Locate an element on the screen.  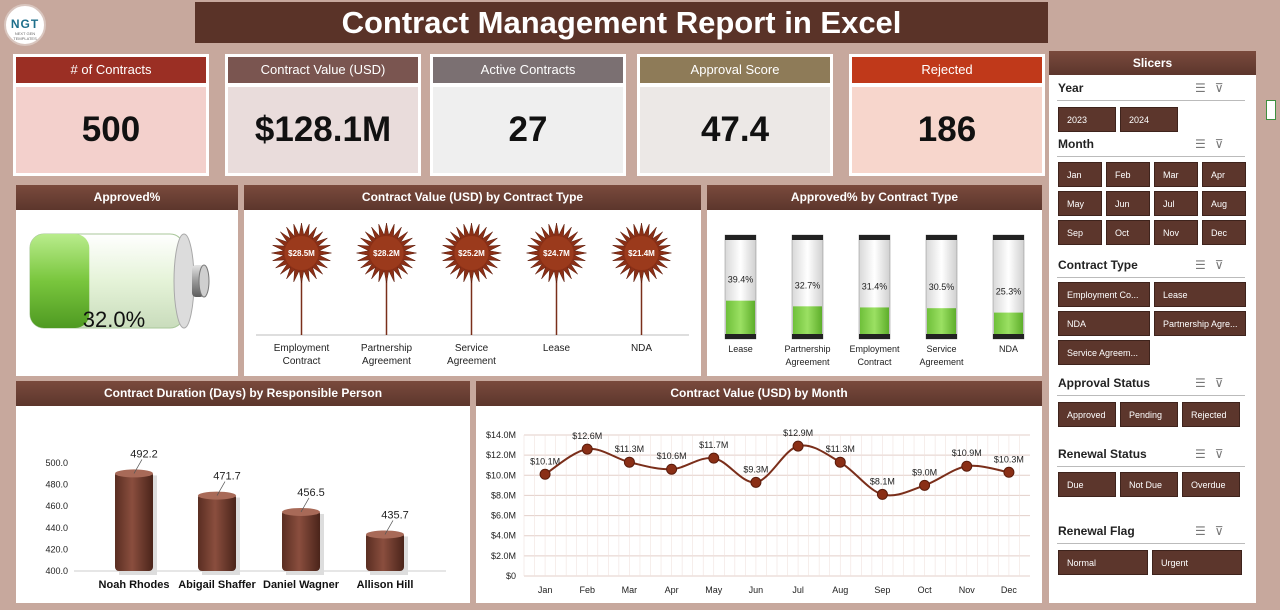
slicer-button: Overdue is located at coordinates (1211, 484).